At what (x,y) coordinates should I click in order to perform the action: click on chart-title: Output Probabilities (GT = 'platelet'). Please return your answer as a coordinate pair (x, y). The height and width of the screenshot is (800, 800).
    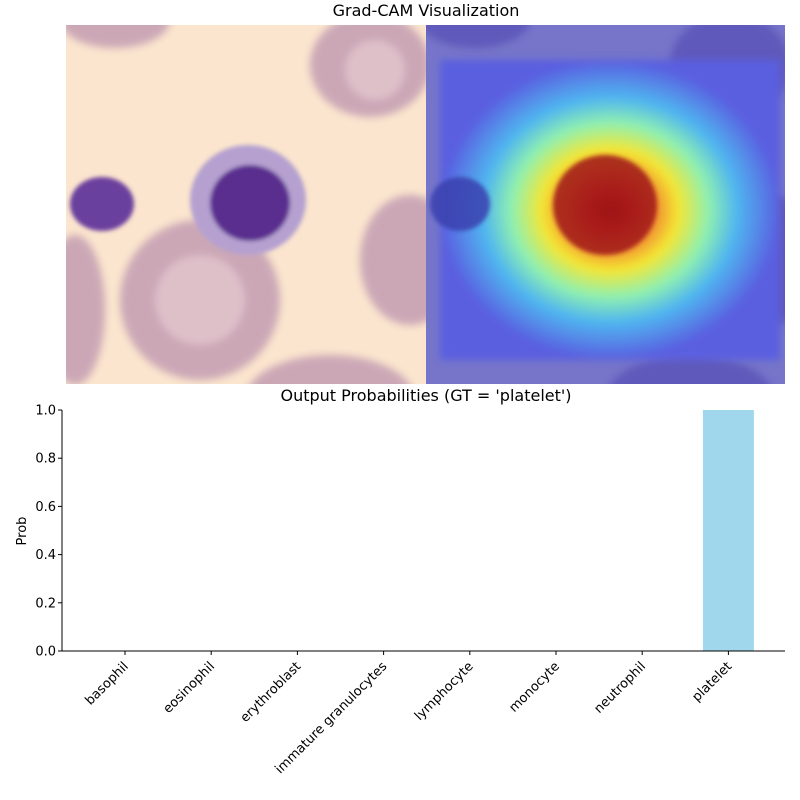
    Looking at the image, I should click on (426, 395).